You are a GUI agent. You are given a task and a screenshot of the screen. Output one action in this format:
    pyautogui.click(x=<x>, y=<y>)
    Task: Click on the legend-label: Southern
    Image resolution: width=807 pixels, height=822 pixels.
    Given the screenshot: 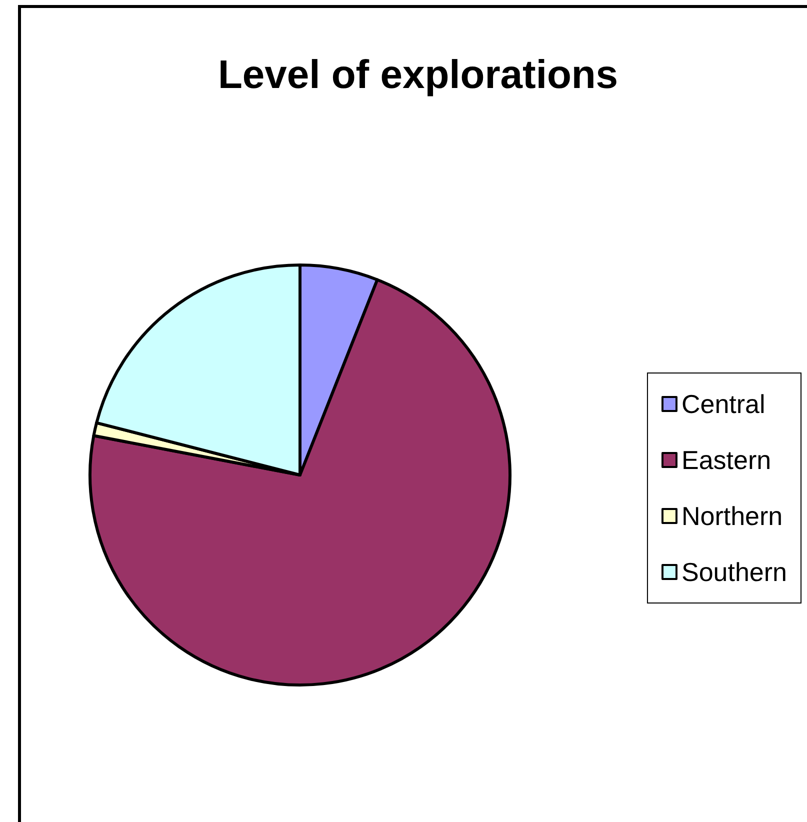 What is the action you would take?
    pyautogui.click(x=734, y=572)
    